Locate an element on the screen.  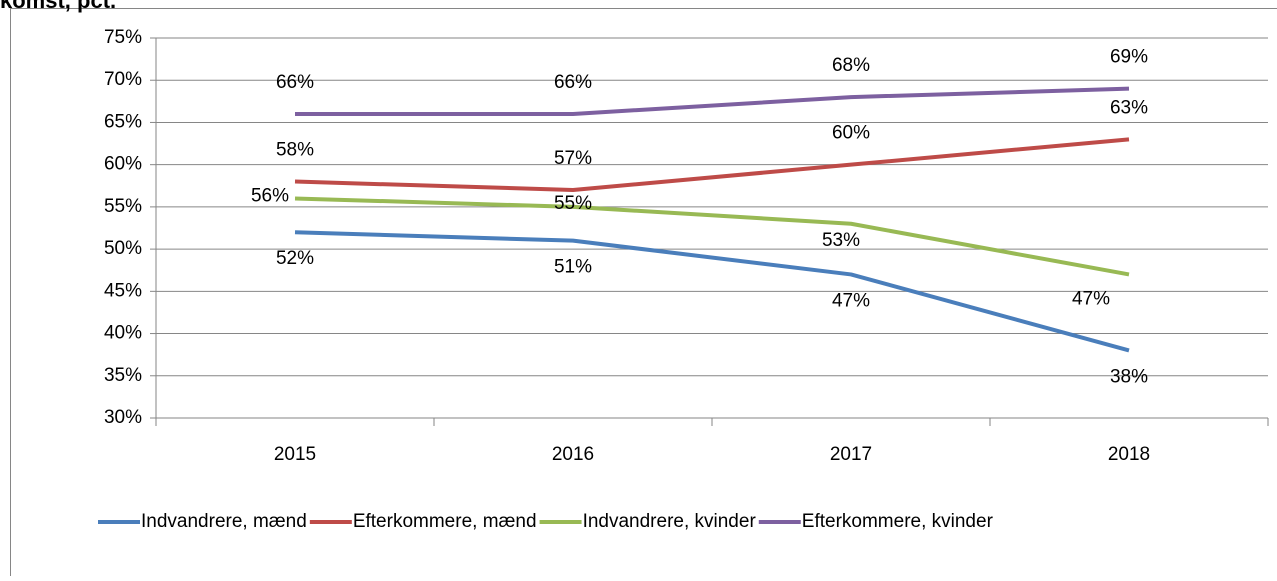
y-tick-label: 50% is located at coordinates (123, 248).